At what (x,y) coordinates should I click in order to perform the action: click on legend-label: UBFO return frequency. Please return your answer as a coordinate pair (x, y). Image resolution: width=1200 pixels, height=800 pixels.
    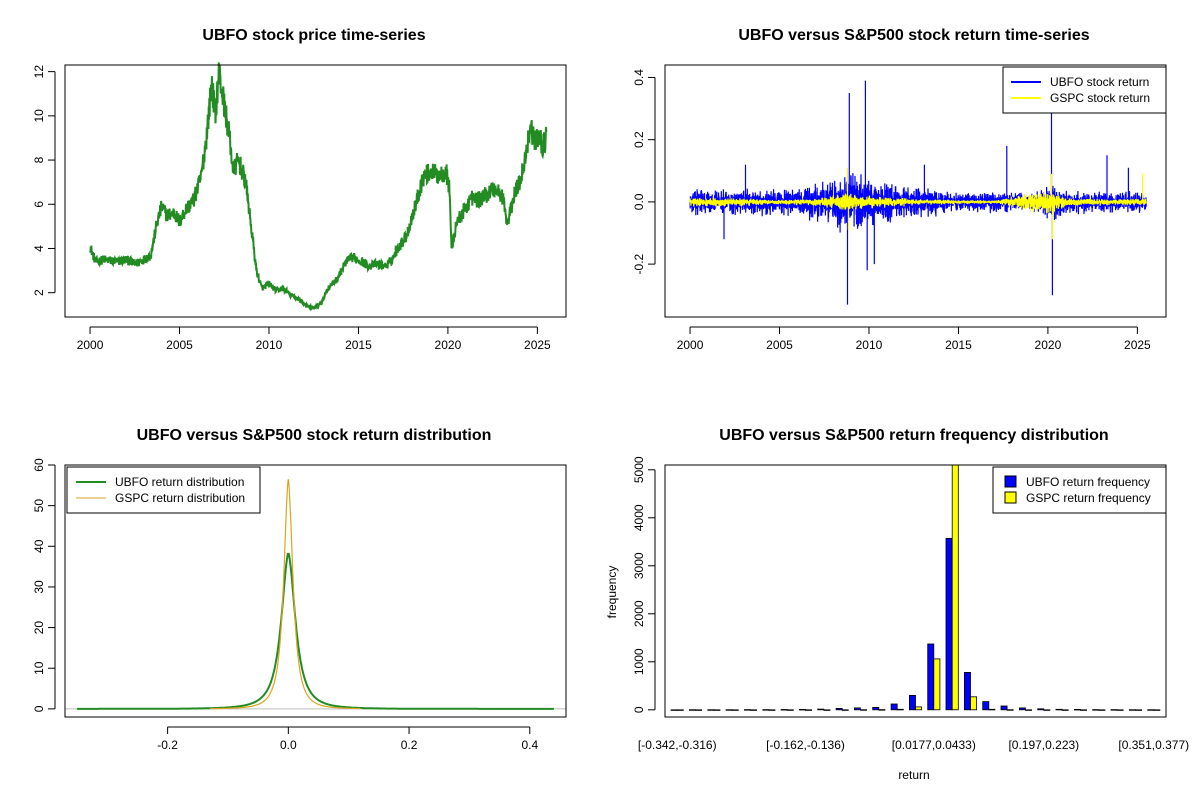
    Looking at the image, I should click on (1088, 482).